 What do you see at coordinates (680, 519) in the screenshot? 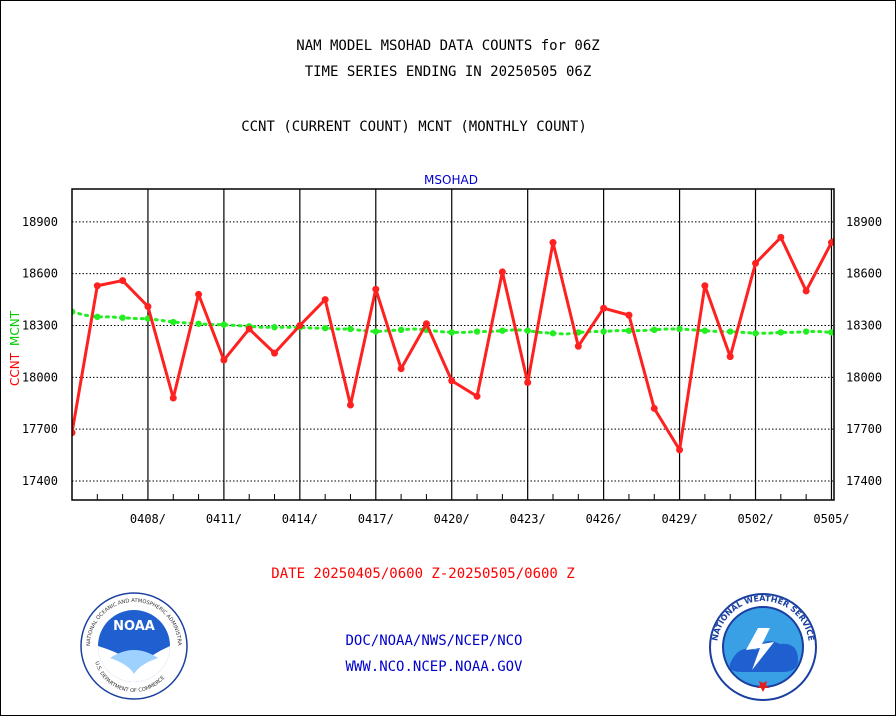
I see `x-tick-label: 0429/` at bounding box center [680, 519].